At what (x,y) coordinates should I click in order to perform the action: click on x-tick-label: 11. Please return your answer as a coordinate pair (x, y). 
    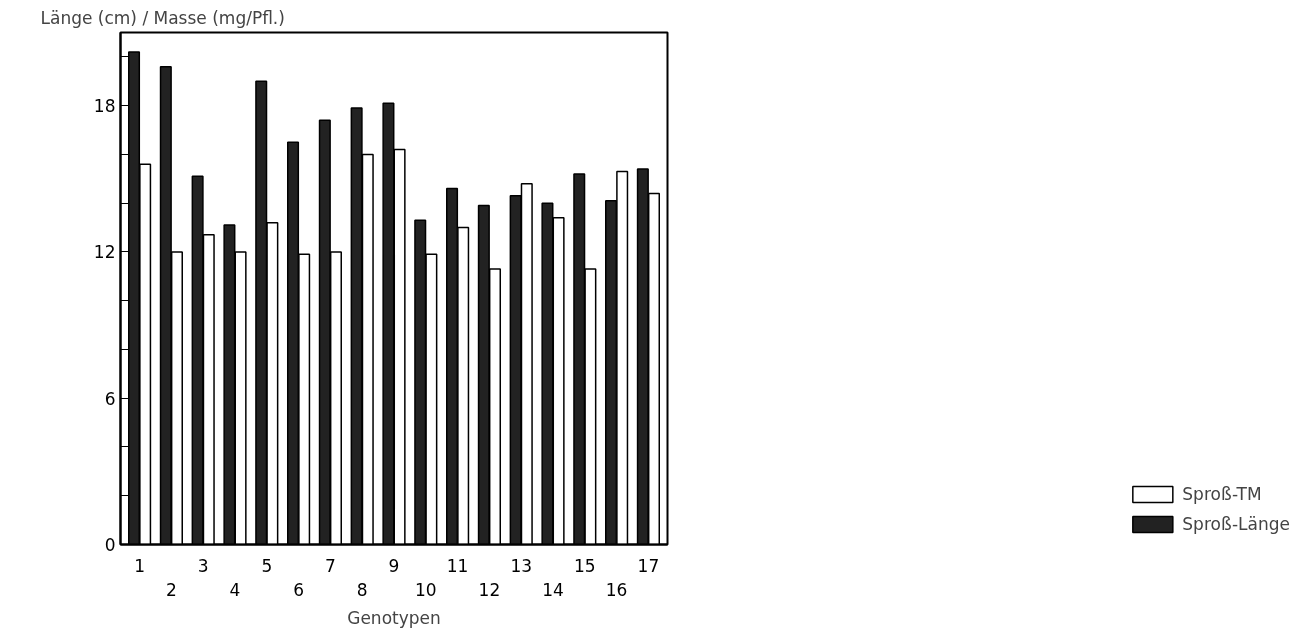
    Looking at the image, I should click on (457, 565).